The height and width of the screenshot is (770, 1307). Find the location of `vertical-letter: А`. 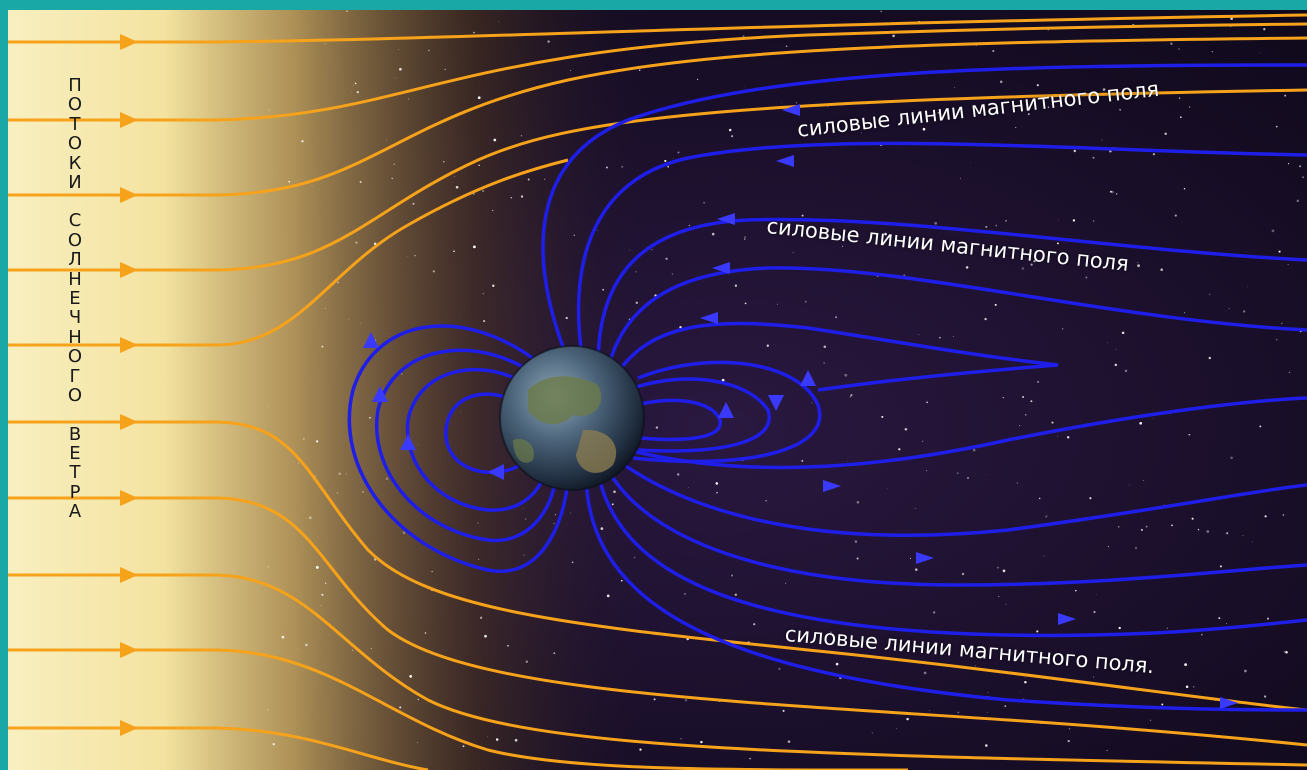

vertical-letter: А is located at coordinates (75, 512).